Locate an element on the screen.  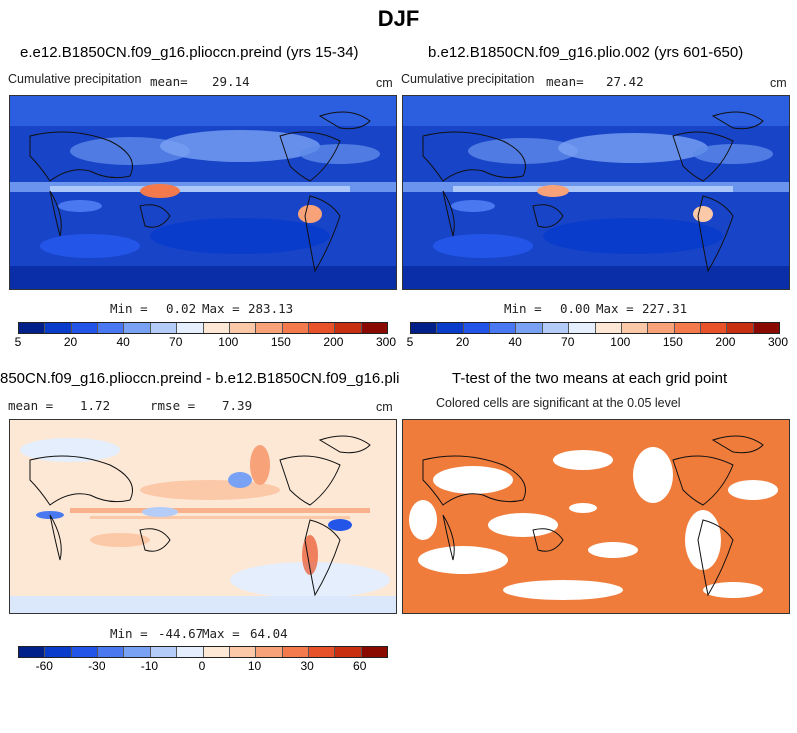
panel-b-units: cm is located at coordinates (778, 83).